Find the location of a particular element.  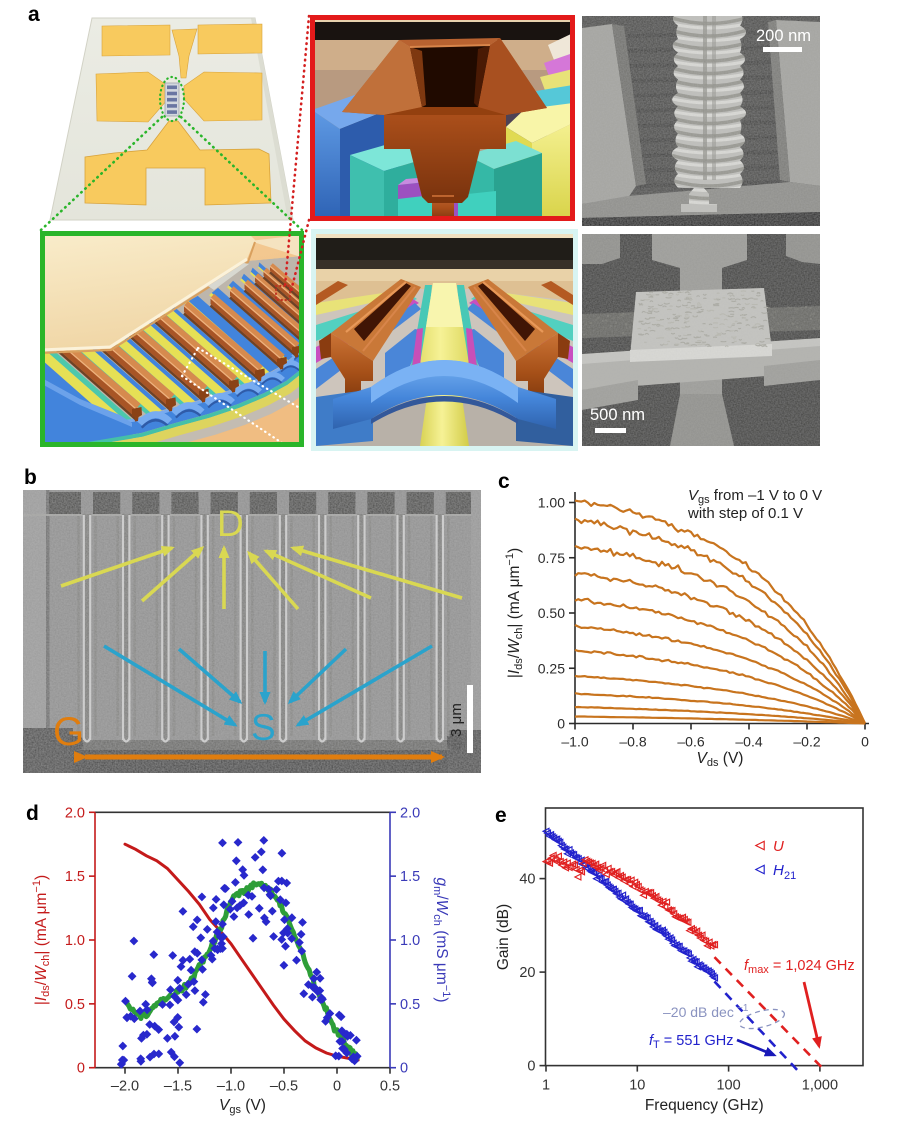

svg-text: 200 nm is located at coordinates (783, 36).